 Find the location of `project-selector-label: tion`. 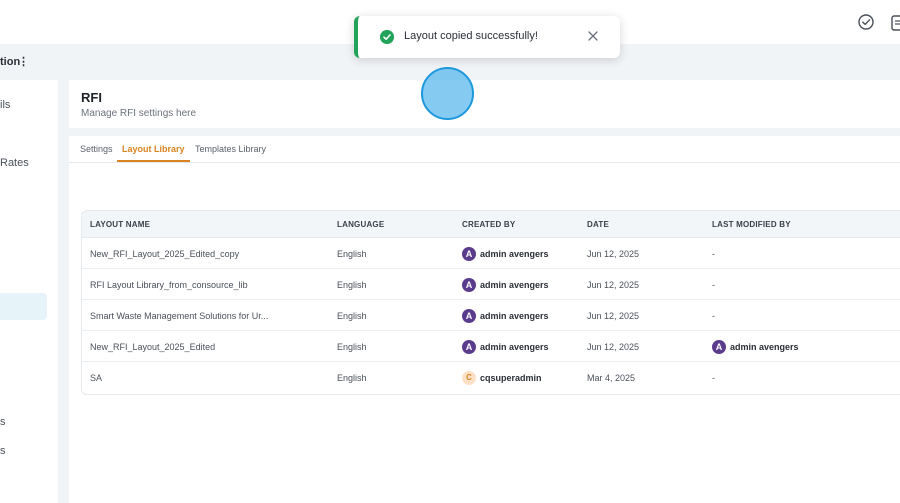

project-selector-label: tion is located at coordinates (10, 62).